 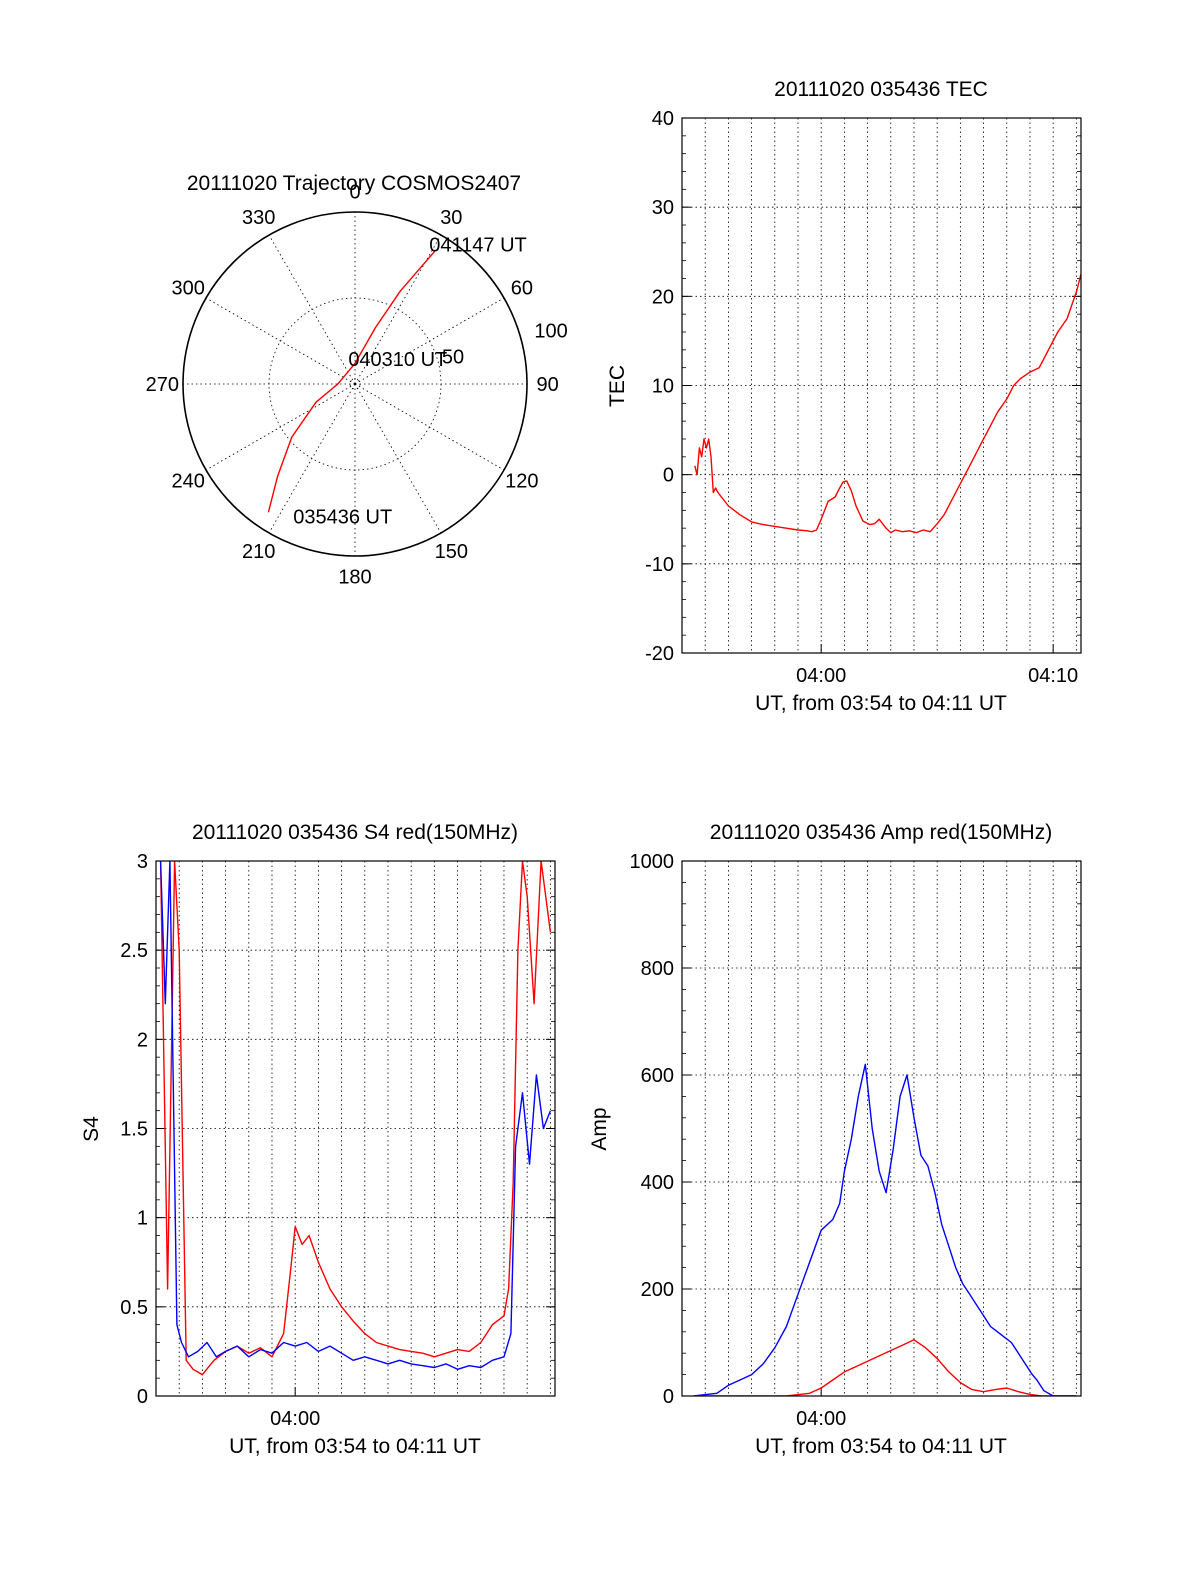 What do you see at coordinates (550, 331) in the screenshot?
I see `polar-radius-label-1: 100` at bounding box center [550, 331].